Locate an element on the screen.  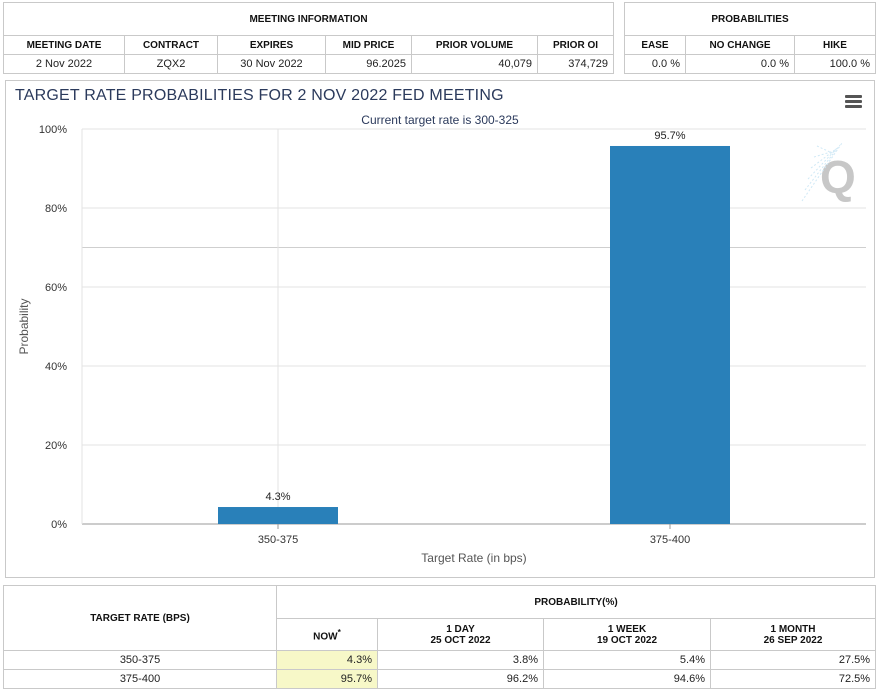
col-1-day: 1 DAY 25 OCT 2022 is located at coordinates (460, 634).